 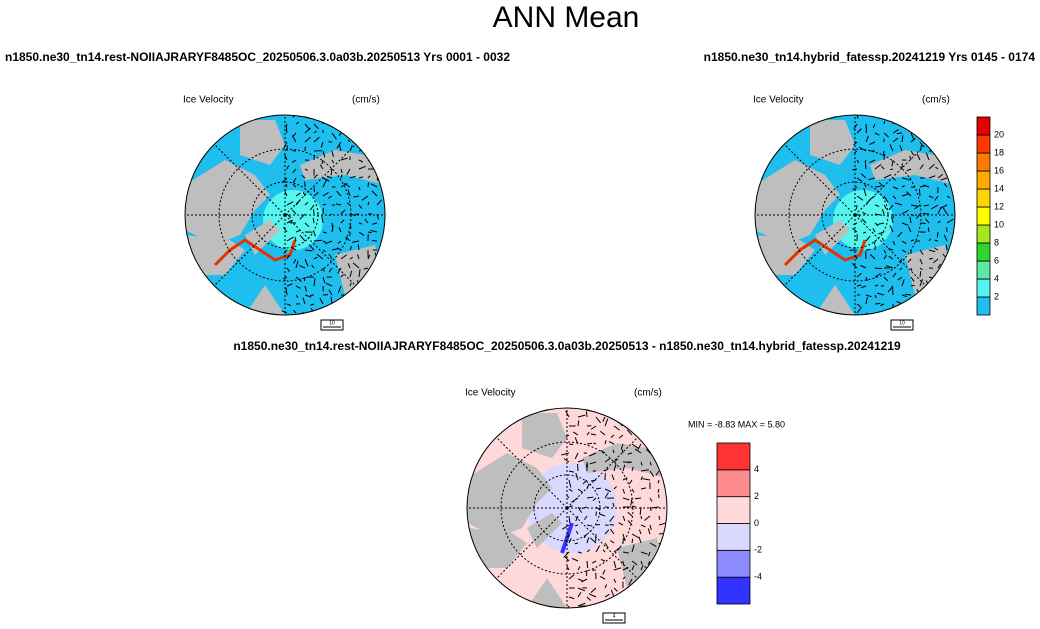 I want to click on colorbar-box, so click(x=733, y=537).